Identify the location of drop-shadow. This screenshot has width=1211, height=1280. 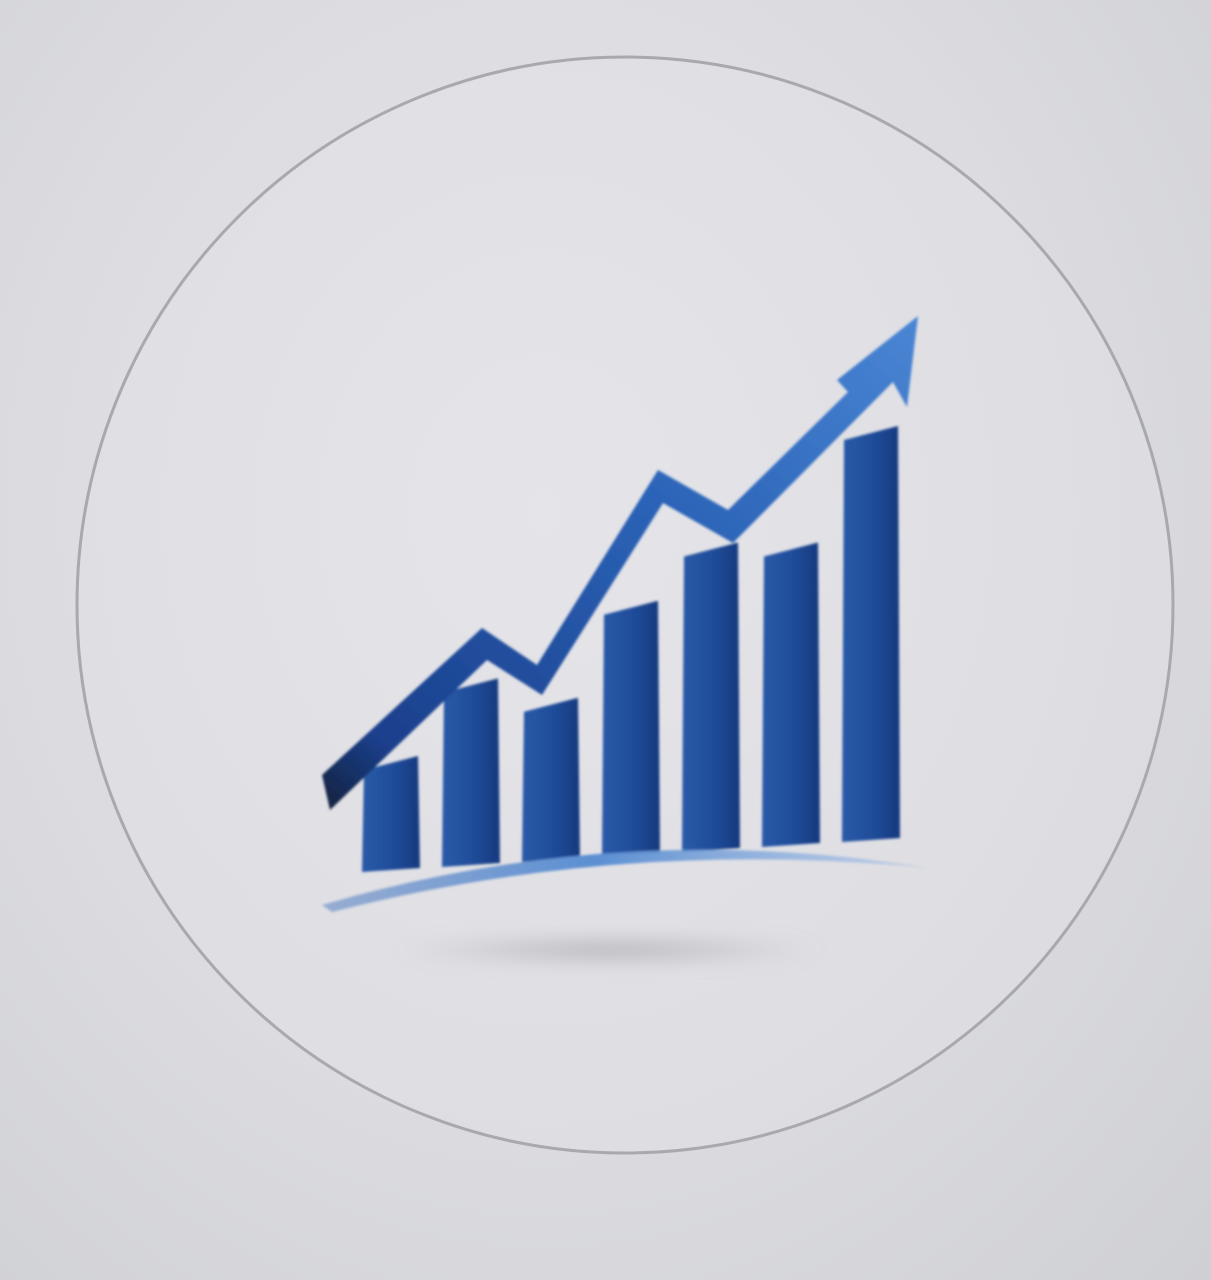
(610, 950).